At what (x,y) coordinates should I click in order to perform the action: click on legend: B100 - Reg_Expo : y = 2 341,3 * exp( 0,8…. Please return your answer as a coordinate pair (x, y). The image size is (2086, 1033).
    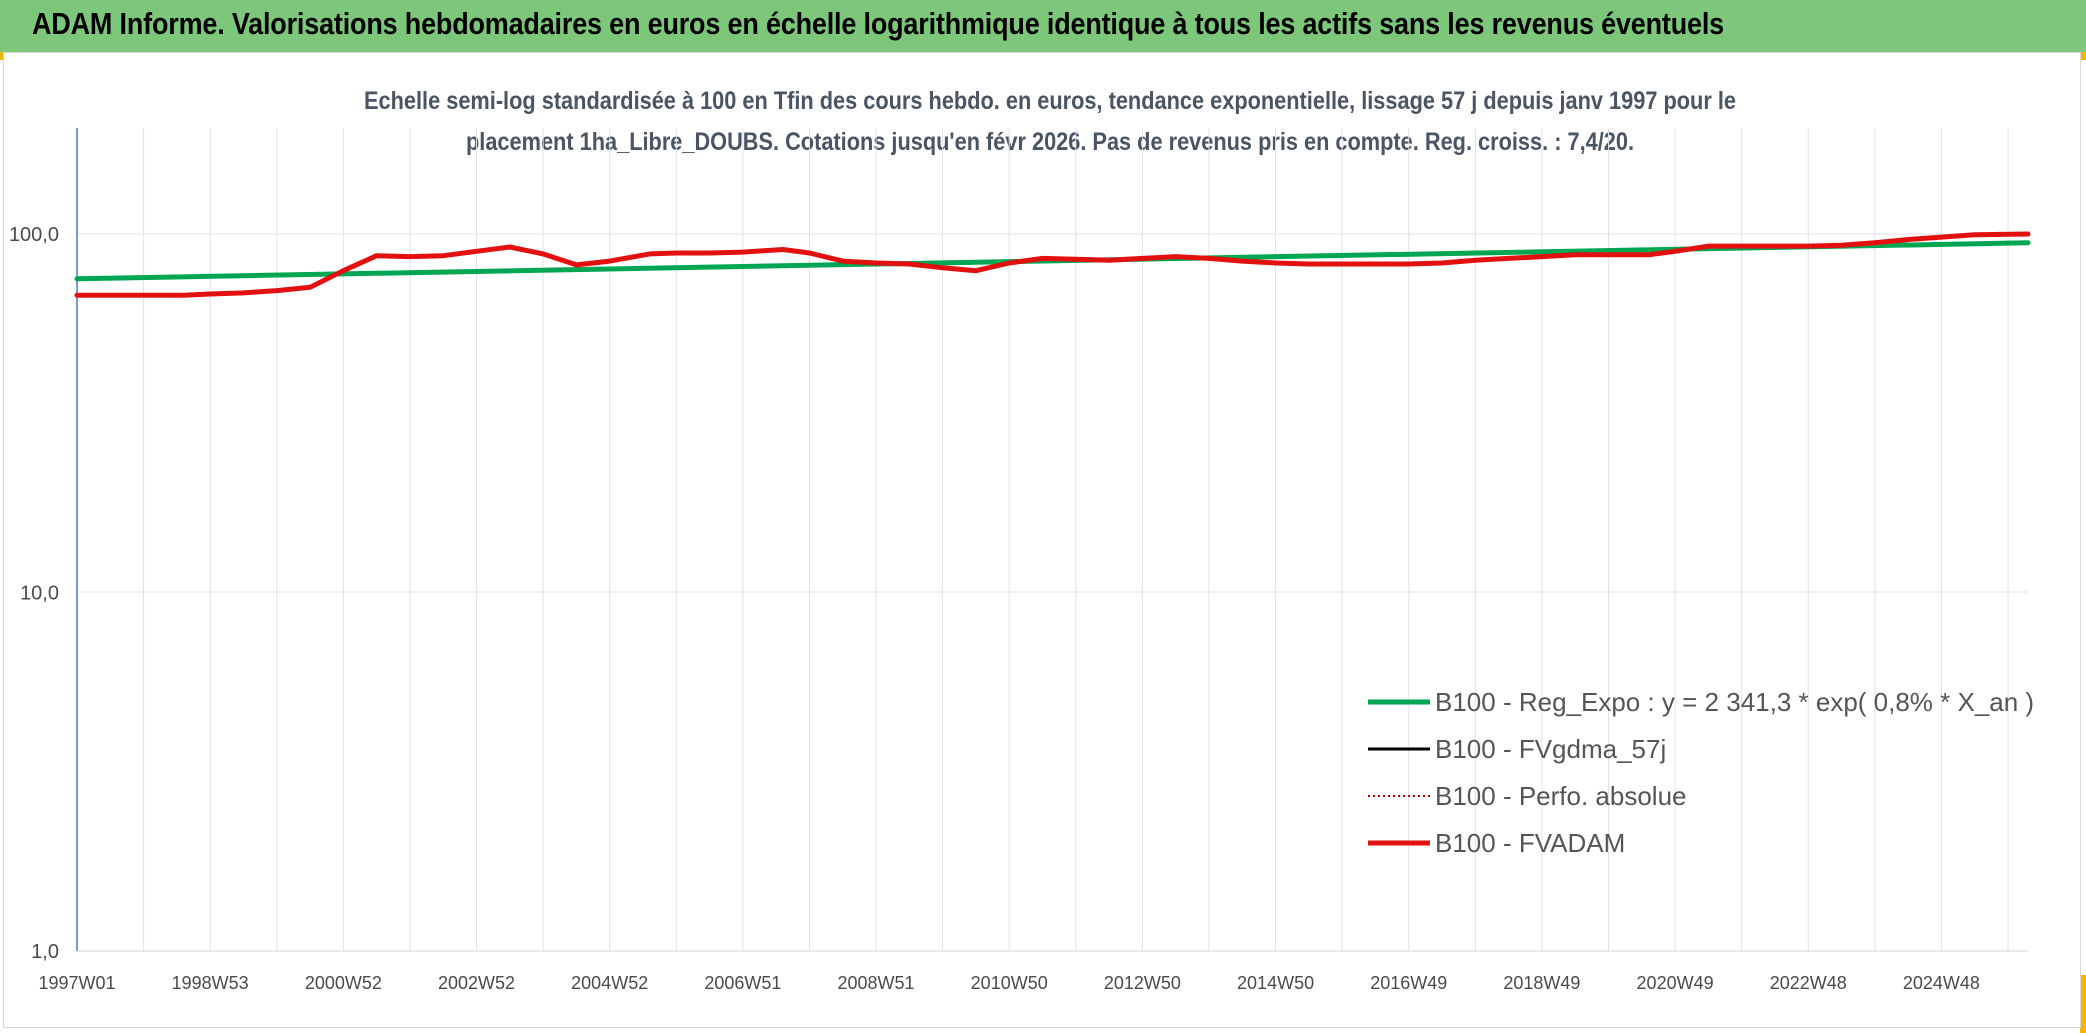
    Looking at the image, I should click on (1701, 772).